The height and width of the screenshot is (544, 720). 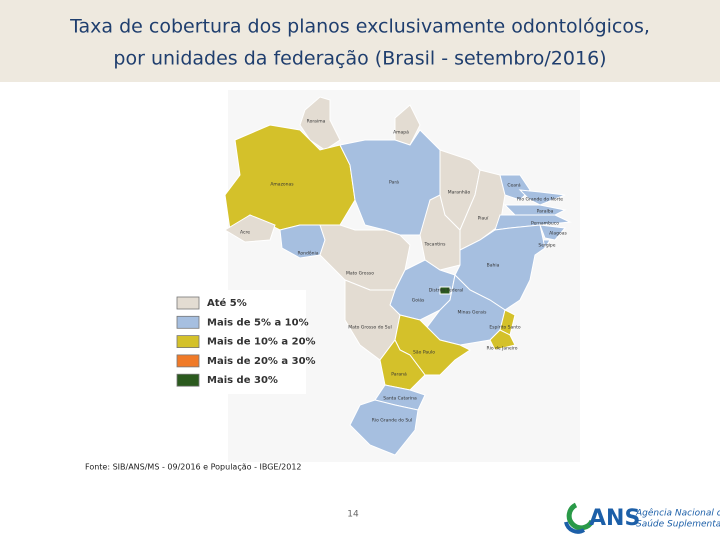 What do you see at coordinates (514, 185) in the screenshot?
I see `state-label: Ceará` at bounding box center [514, 185].